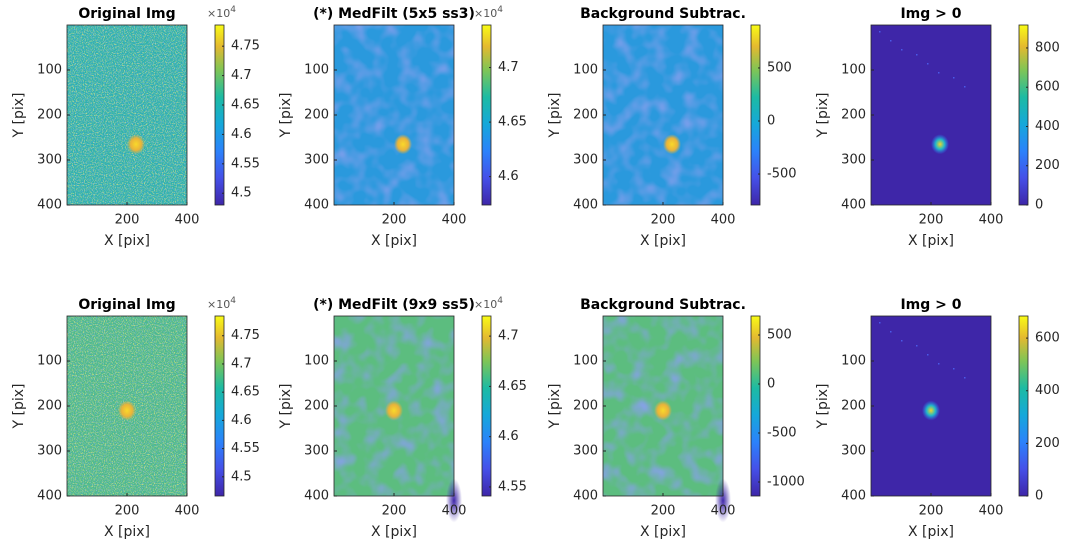 Image resolution: width=1069 pixels, height=548 pixels. I want to click on colorbar-tick-label: 200, so click(1047, 165).